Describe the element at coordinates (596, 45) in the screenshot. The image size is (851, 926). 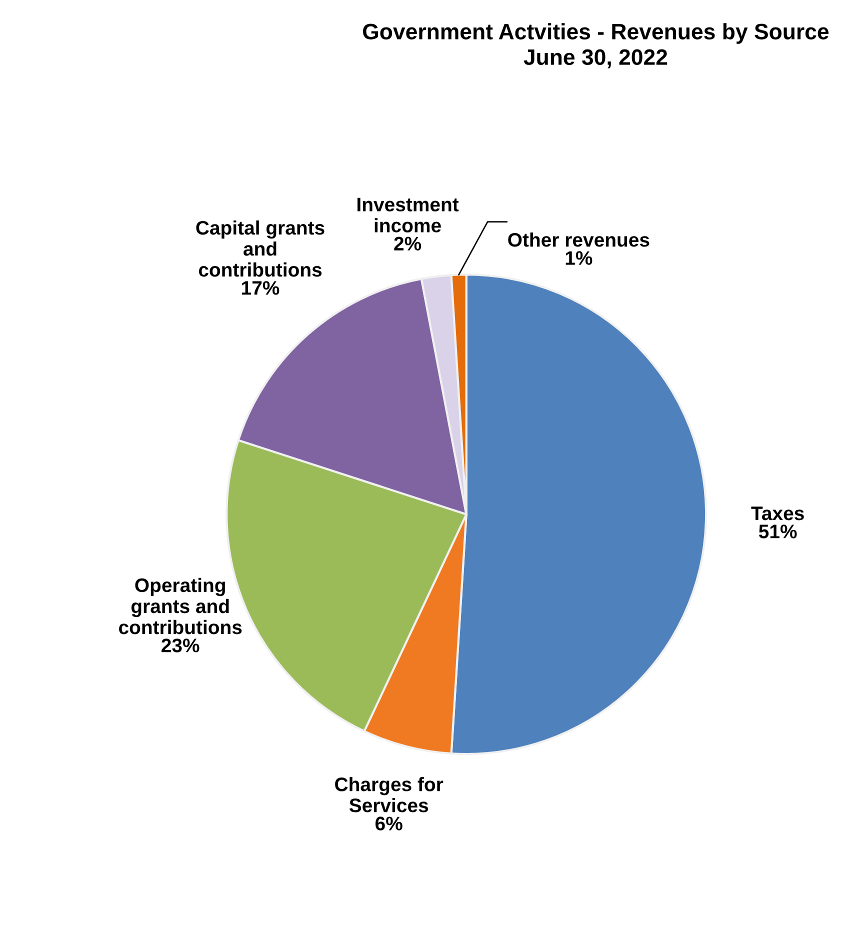
I see `chart-title: Government Actvities - Revenues by Source June 30, 2022` at that location.